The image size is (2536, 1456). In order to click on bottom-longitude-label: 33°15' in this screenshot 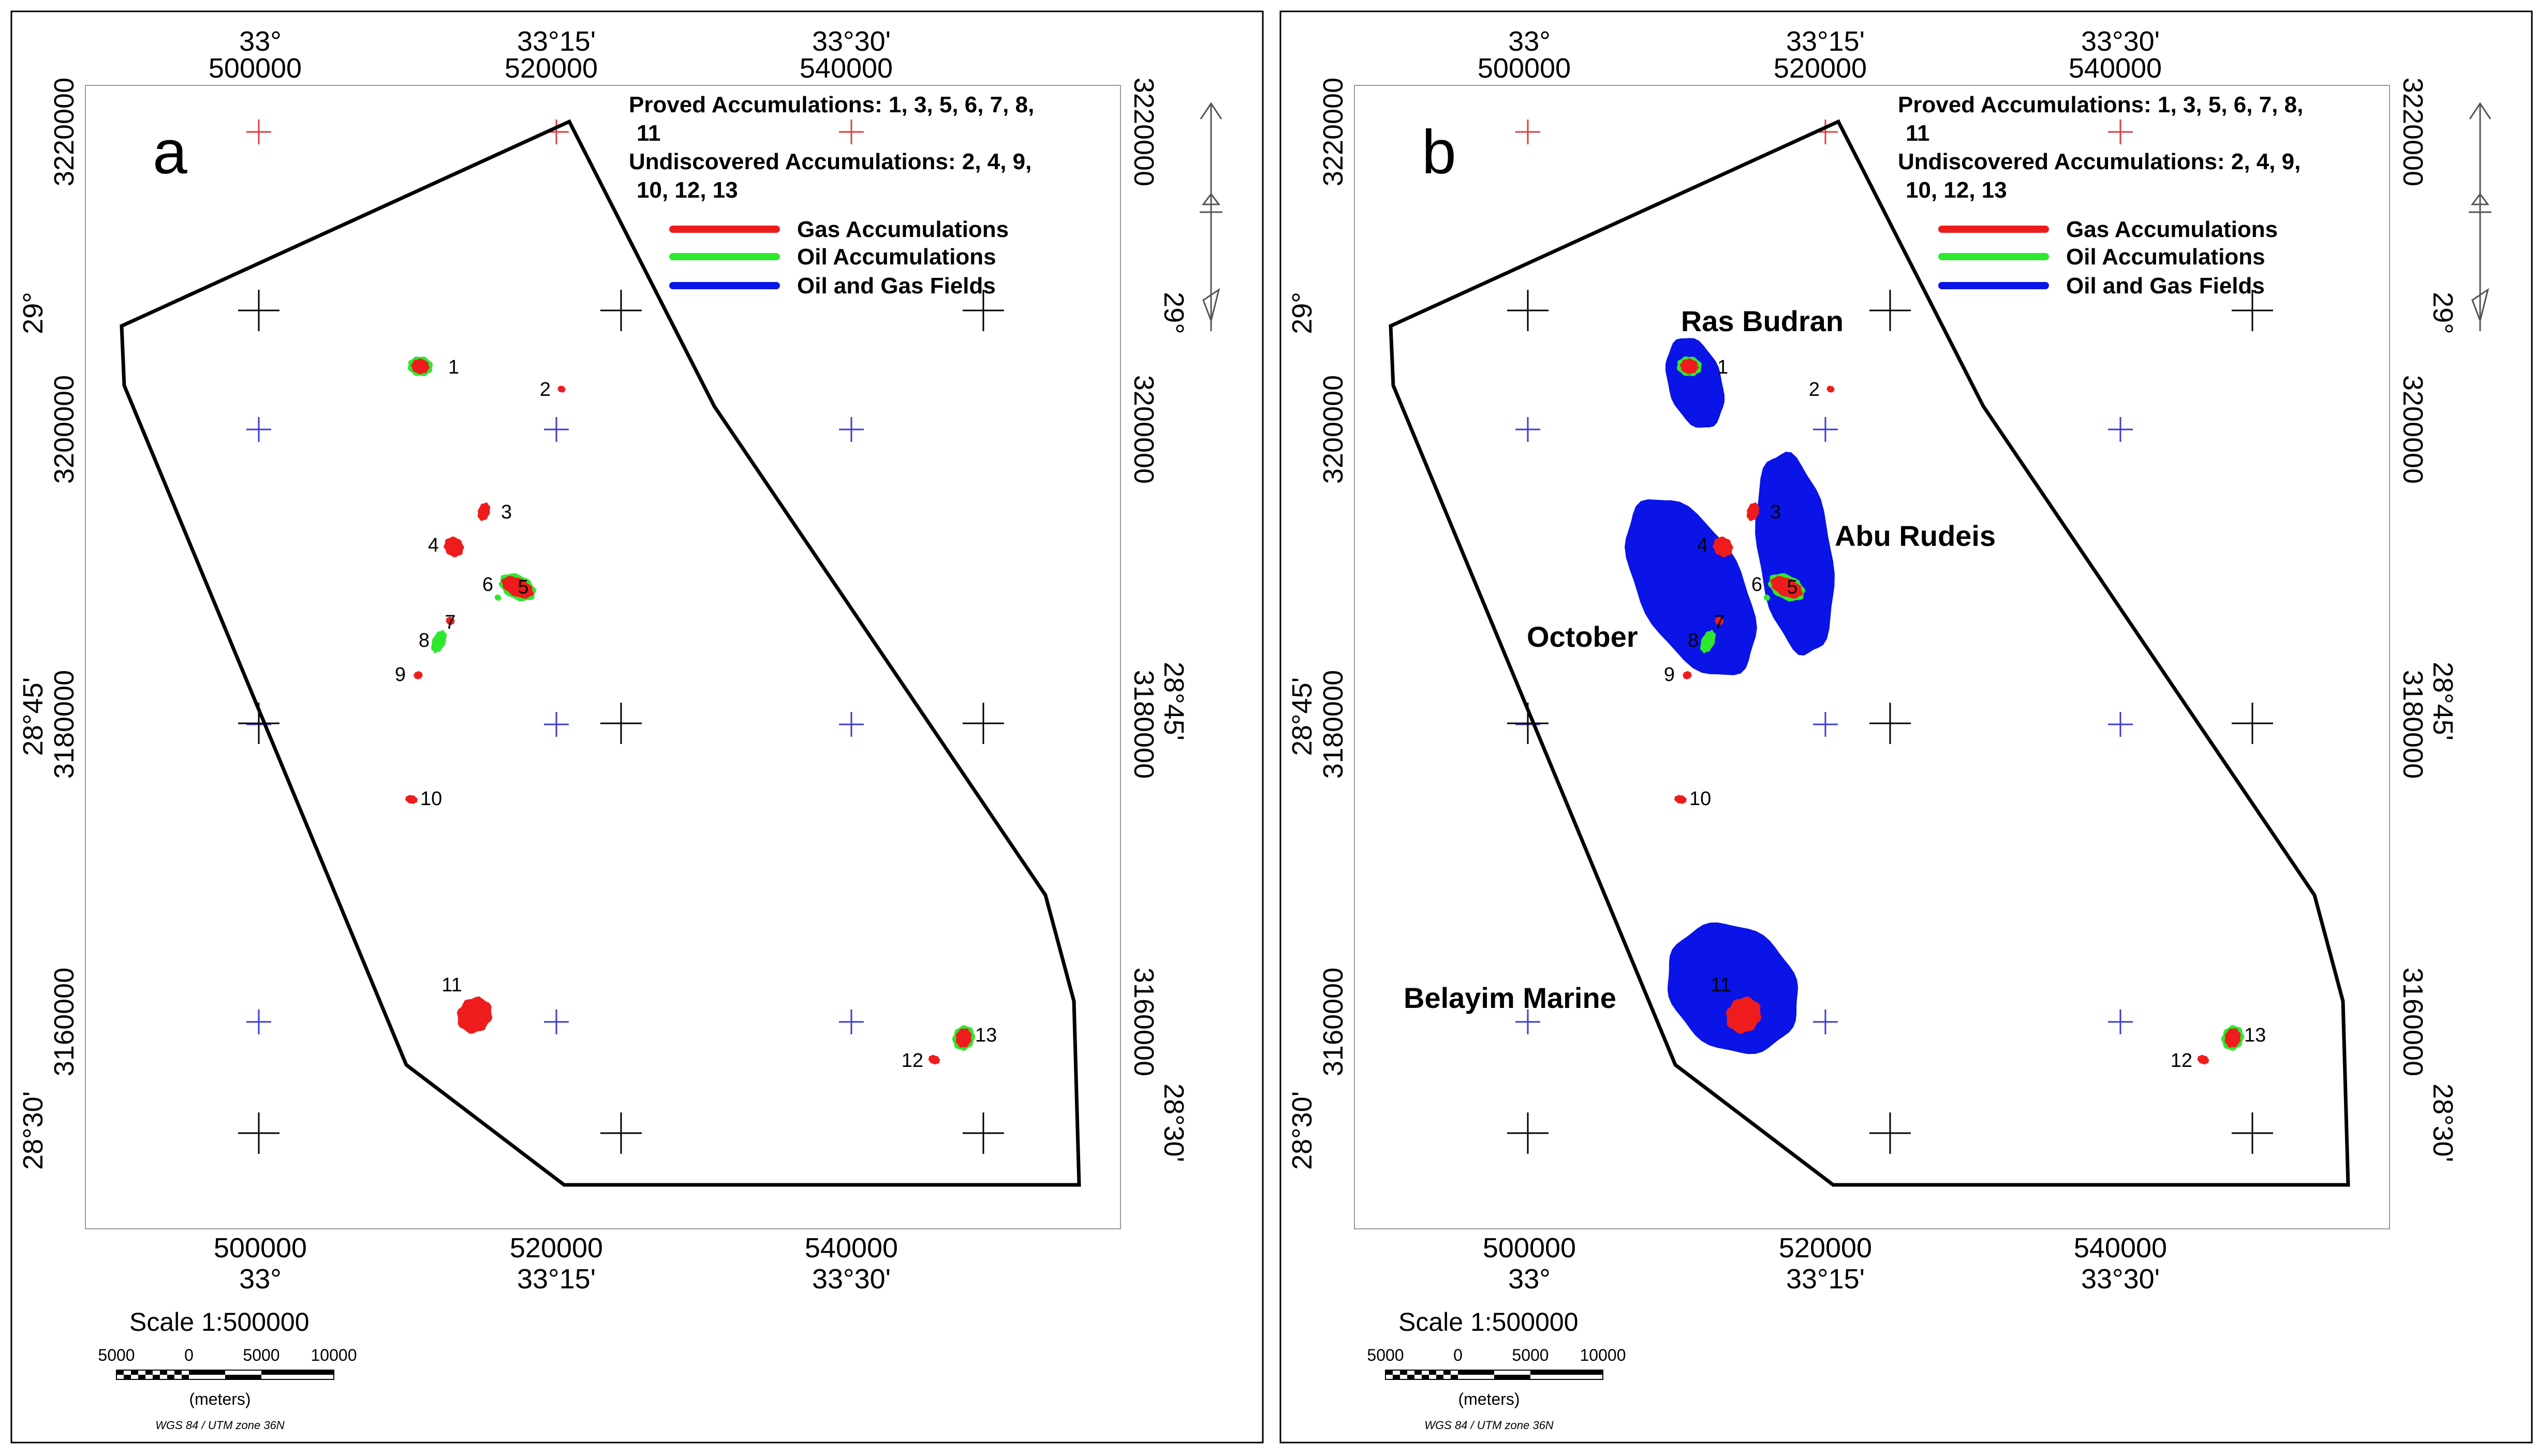, I will do `click(1825, 1279)`.